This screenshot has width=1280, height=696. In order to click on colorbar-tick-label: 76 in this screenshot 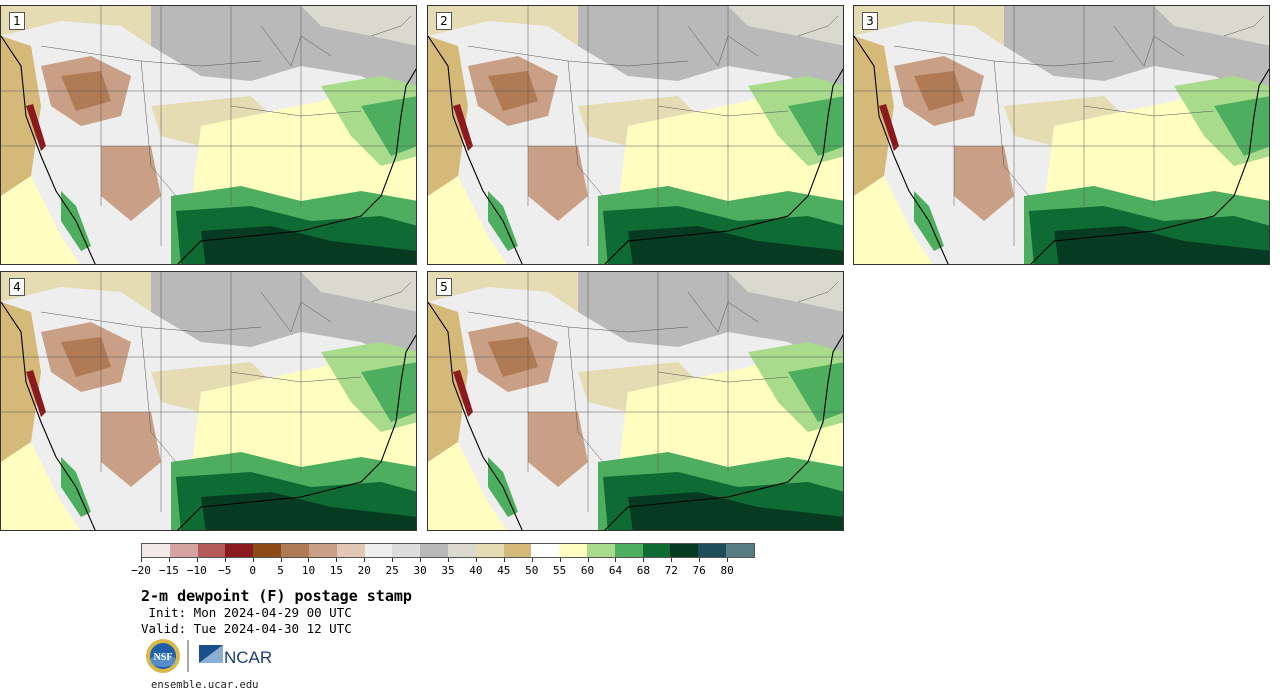, I will do `click(699, 570)`.